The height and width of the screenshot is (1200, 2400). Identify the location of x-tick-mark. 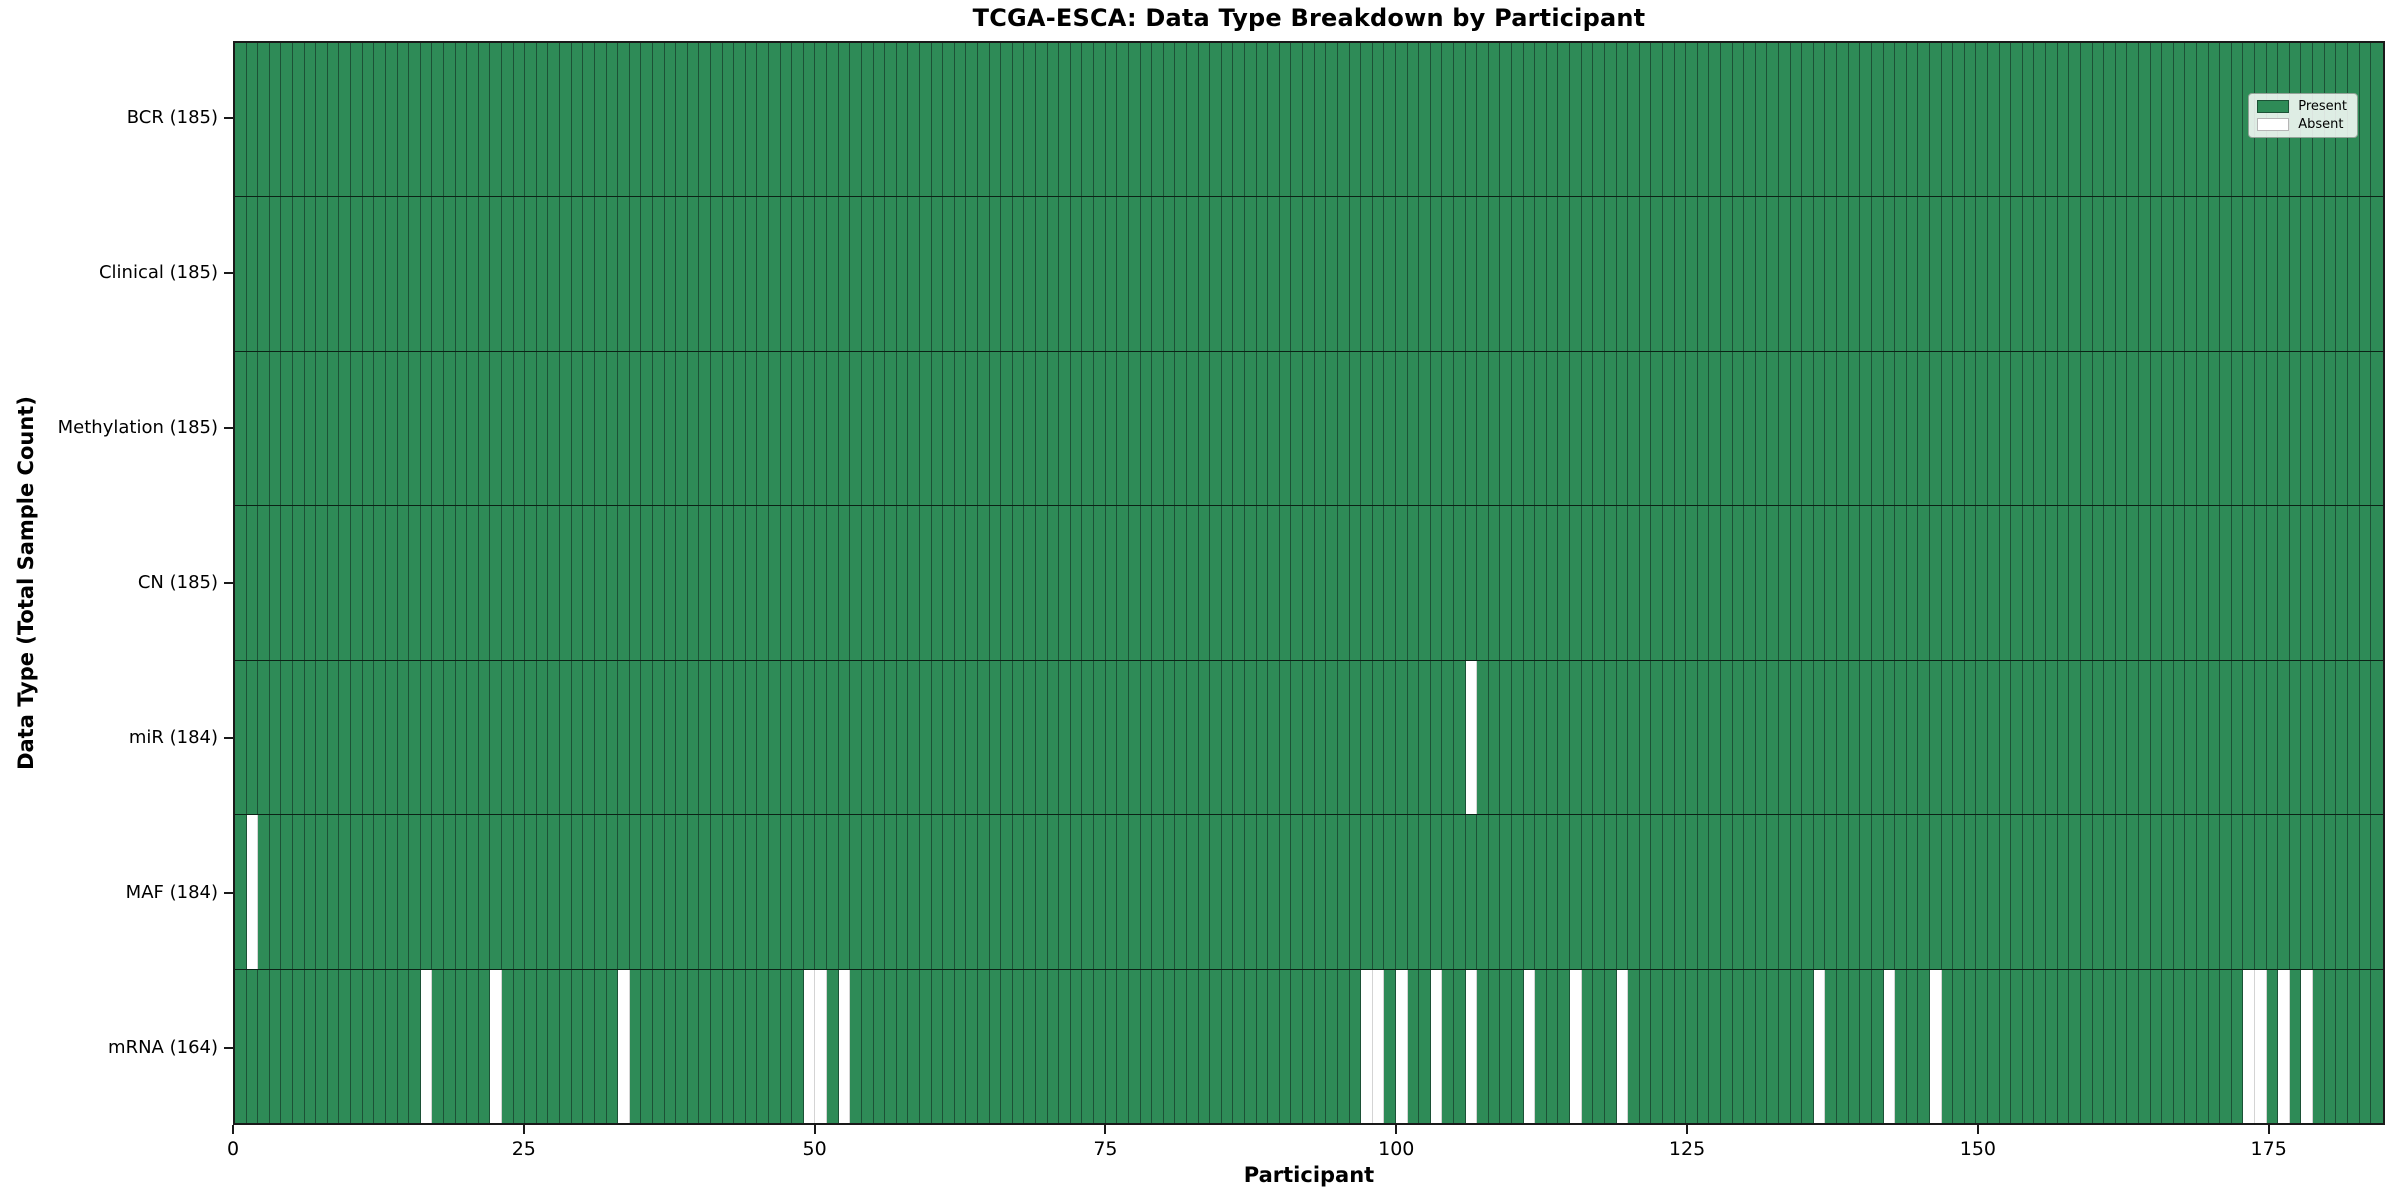
(1977, 1129).